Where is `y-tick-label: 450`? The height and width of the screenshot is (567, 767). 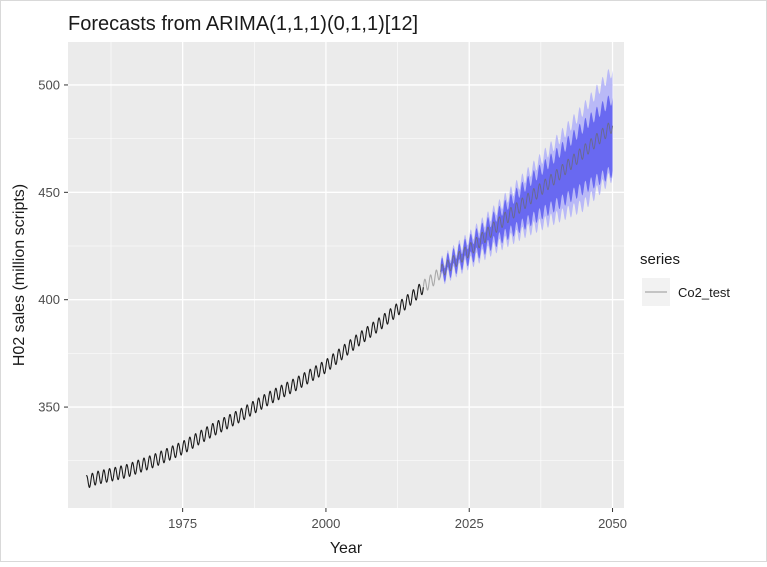 y-tick-label: 450 is located at coordinates (49, 192).